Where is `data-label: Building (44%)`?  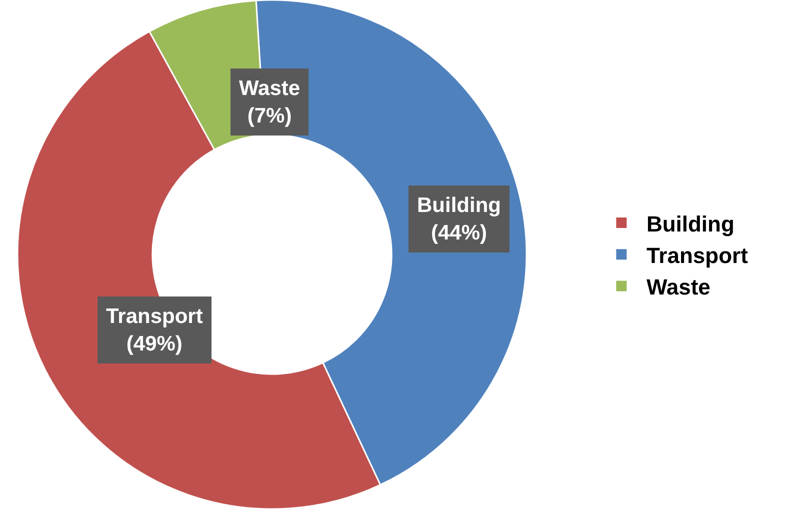 data-label: Building (44%) is located at coordinates (459, 219).